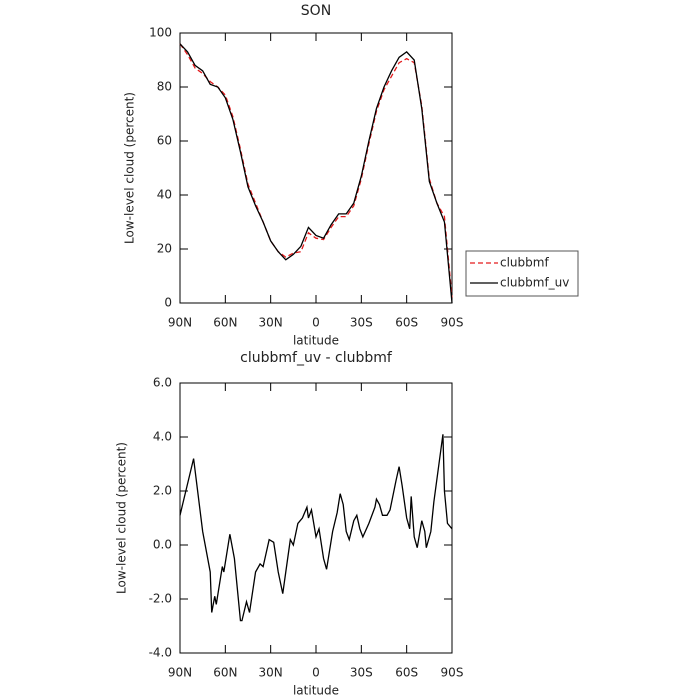  I want to click on data-line, so click(316, 528).